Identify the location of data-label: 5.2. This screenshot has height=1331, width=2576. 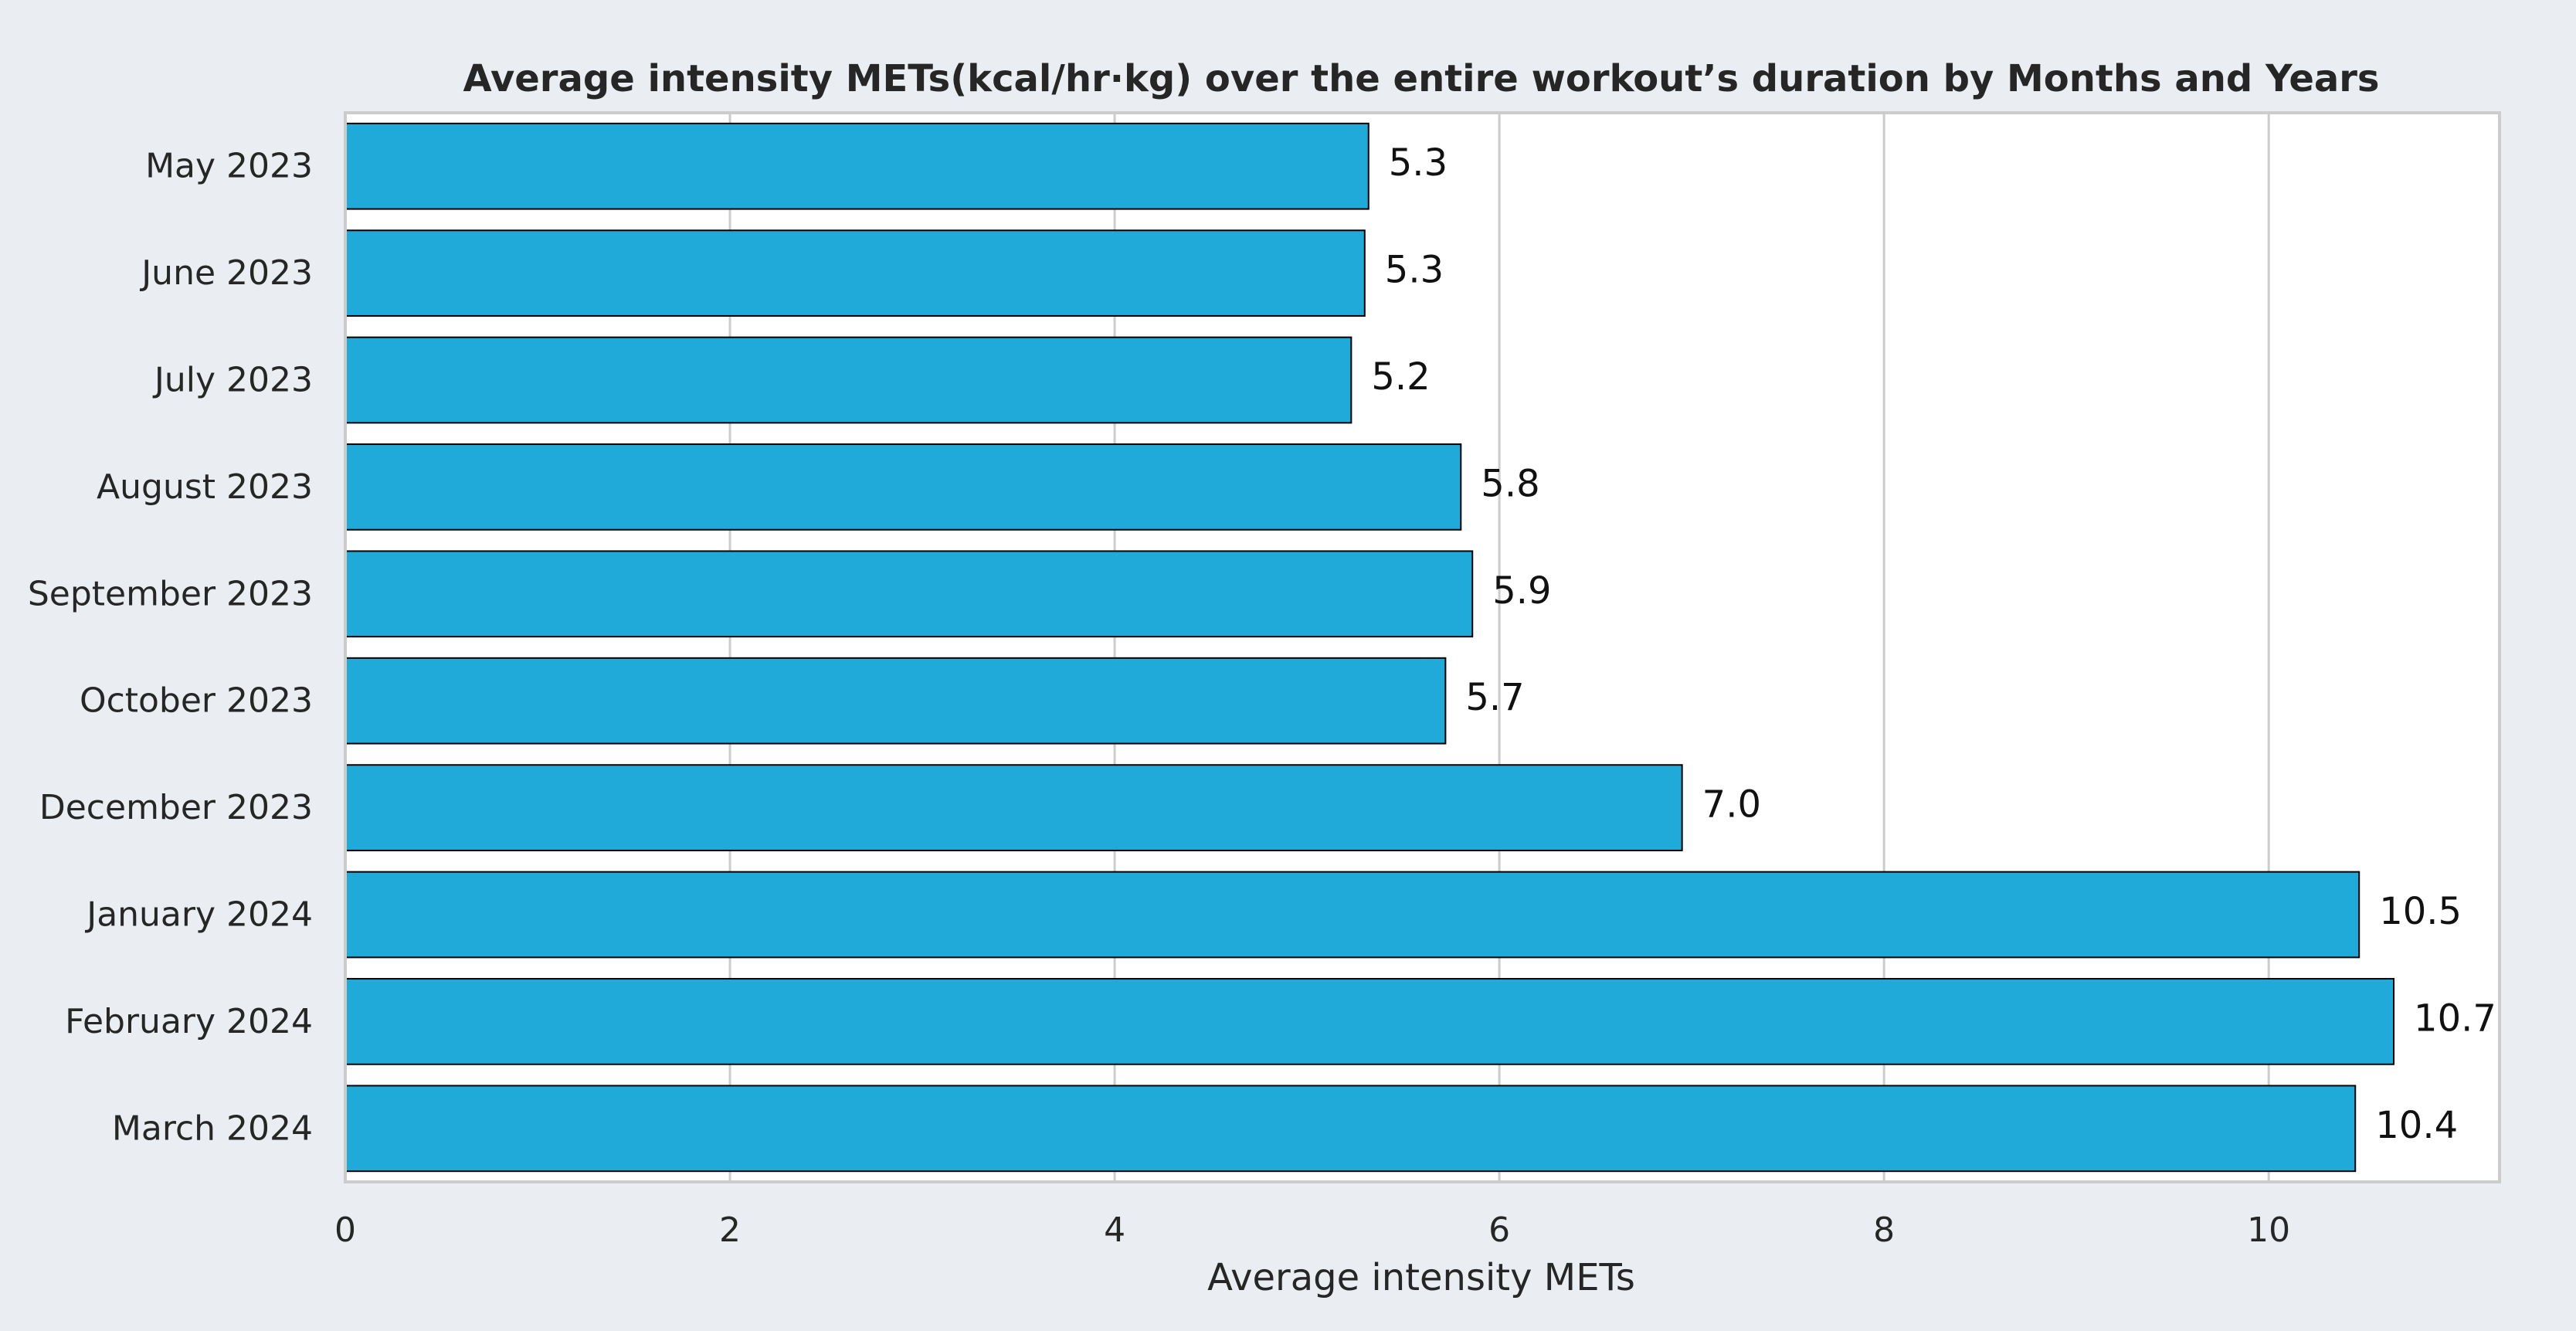
(1400, 377).